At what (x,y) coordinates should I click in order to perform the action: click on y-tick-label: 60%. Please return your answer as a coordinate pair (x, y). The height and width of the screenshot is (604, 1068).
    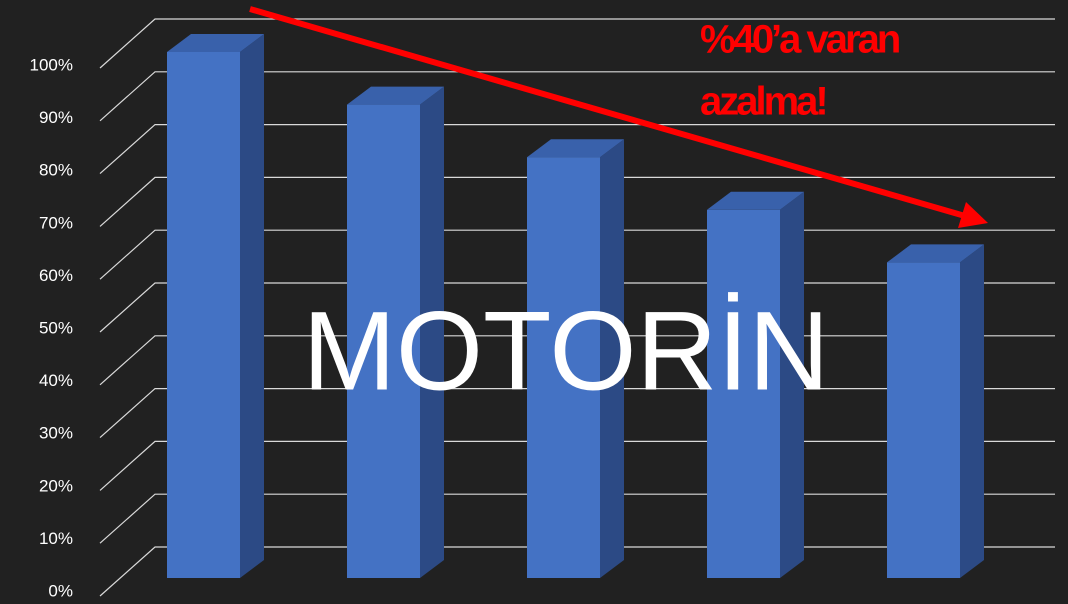
    Looking at the image, I should click on (56, 275).